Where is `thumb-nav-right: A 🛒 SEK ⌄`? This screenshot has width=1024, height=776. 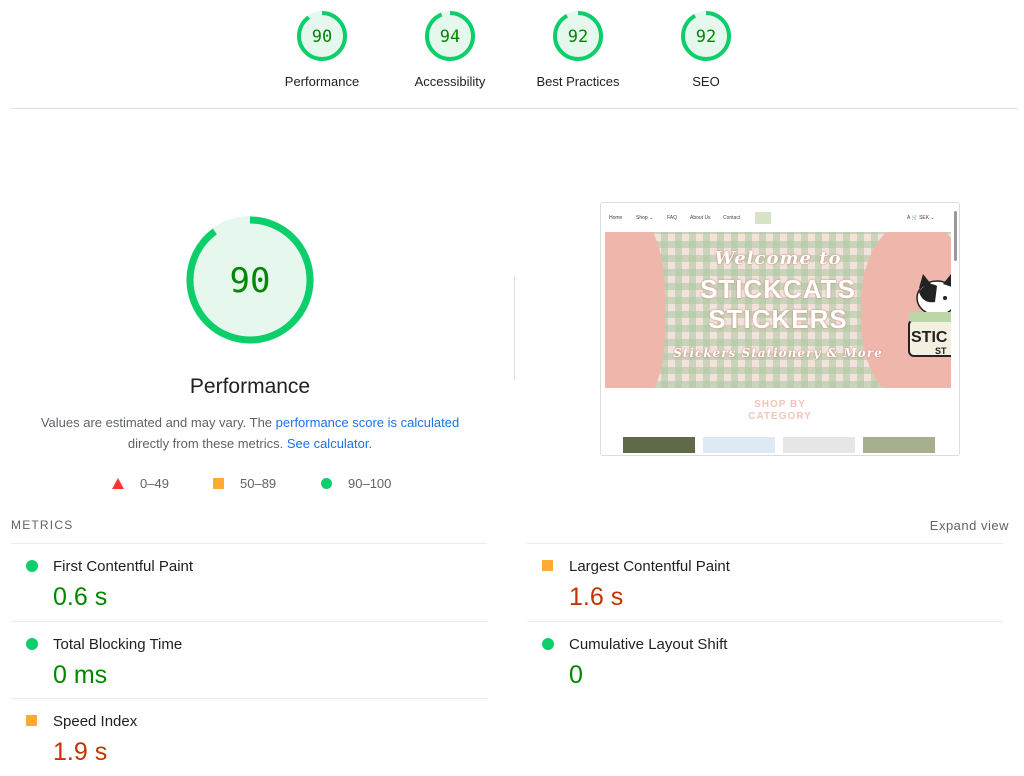
thumb-nav-right: A 🛒 SEK ⌄ is located at coordinates (921, 218).